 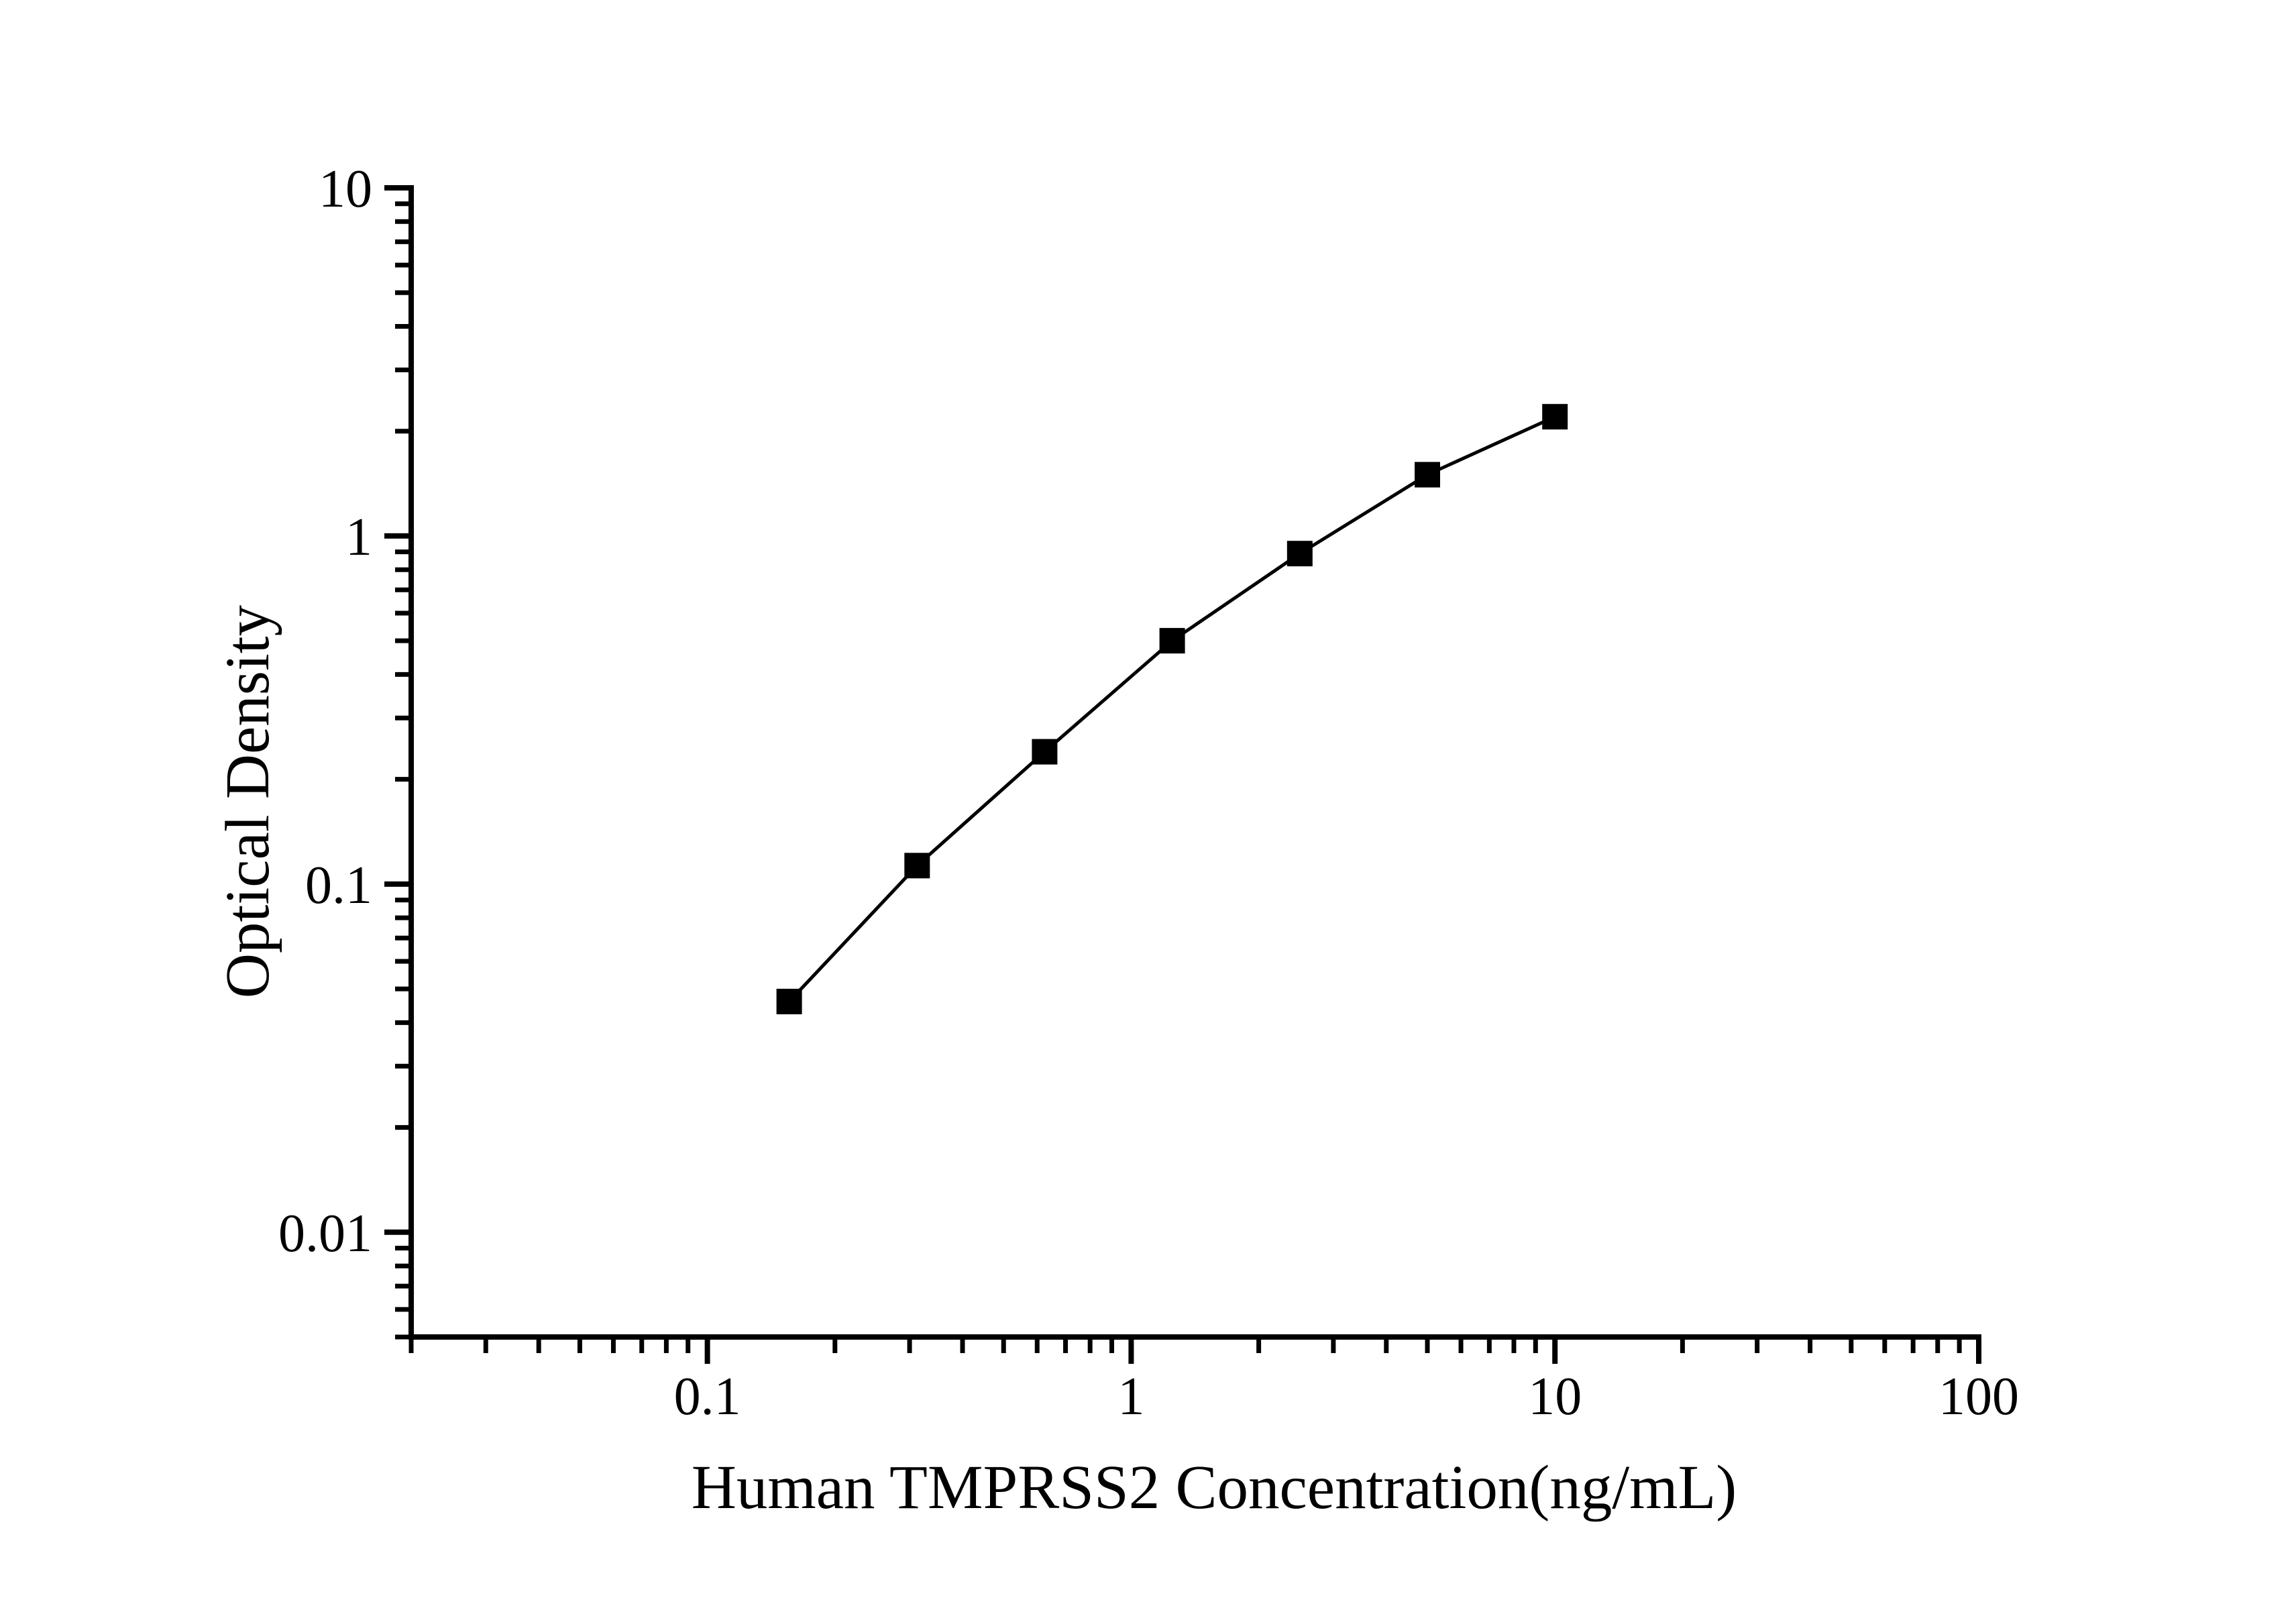 I want to click on y-tick-label: 0.01, so click(x=325, y=1233).